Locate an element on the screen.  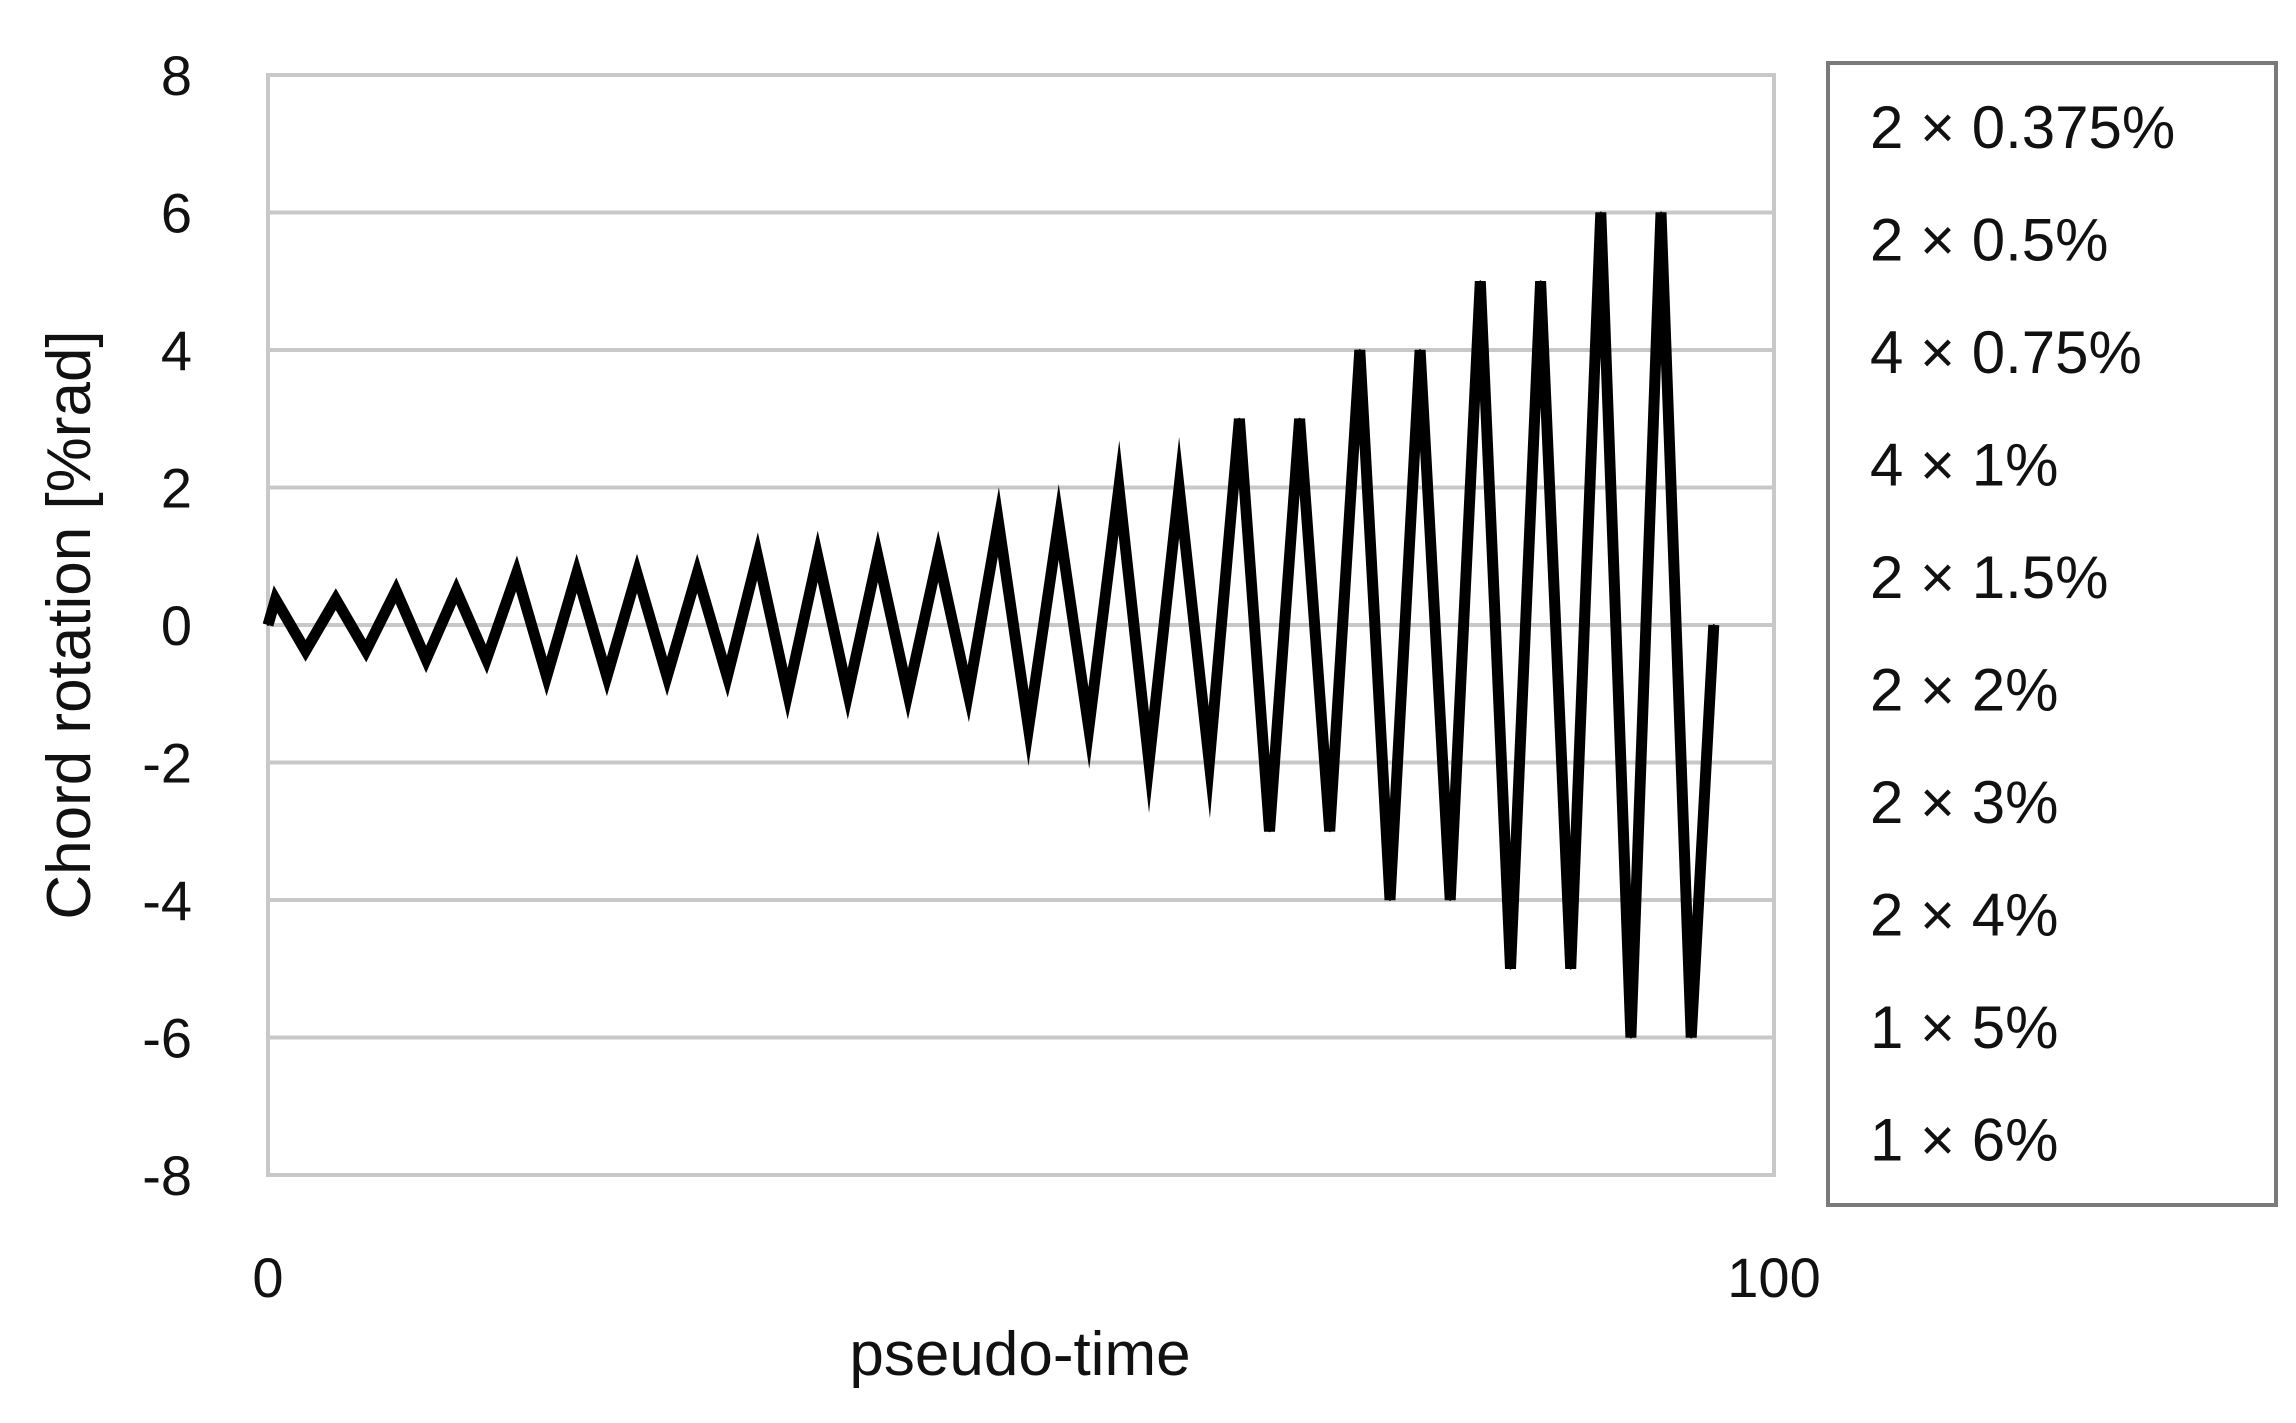
y-tick-label: 4 is located at coordinates (176, 350).